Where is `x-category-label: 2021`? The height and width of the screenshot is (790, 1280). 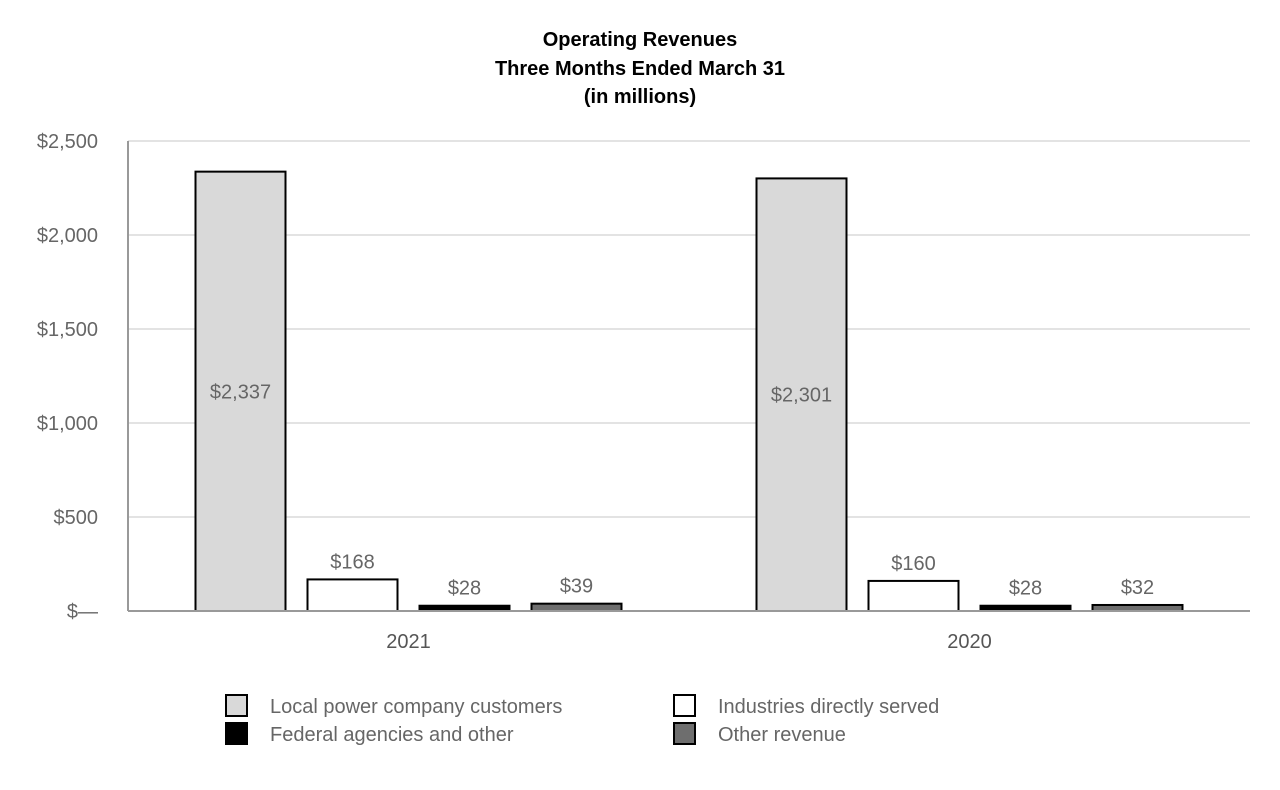
x-category-label: 2021 is located at coordinates (408, 642).